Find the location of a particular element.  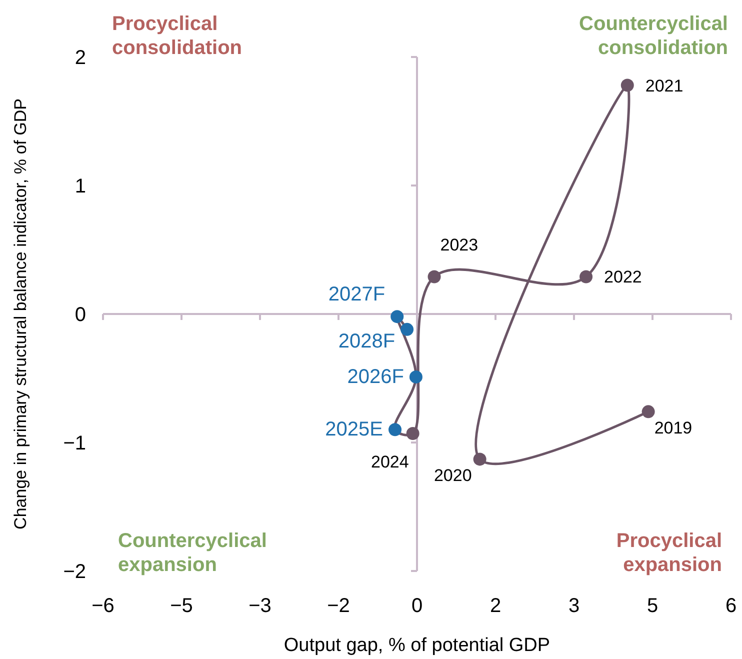

series-label: 2024 is located at coordinates (389, 462).